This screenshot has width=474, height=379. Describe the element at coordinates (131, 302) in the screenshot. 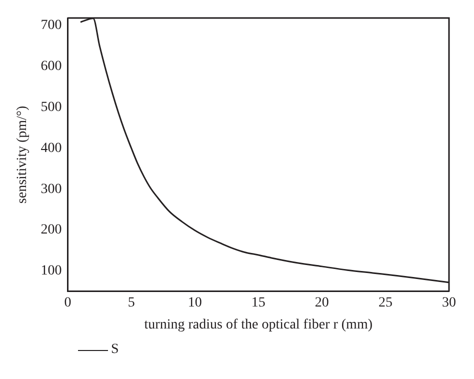

I see `x-tick-label: 5` at that location.